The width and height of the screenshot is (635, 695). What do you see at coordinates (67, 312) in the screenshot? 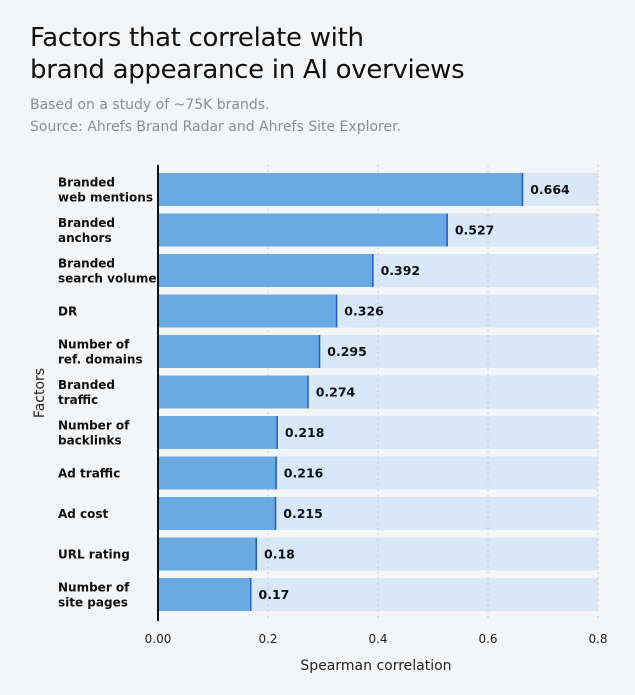
I see `category-label: DR` at bounding box center [67, 312].